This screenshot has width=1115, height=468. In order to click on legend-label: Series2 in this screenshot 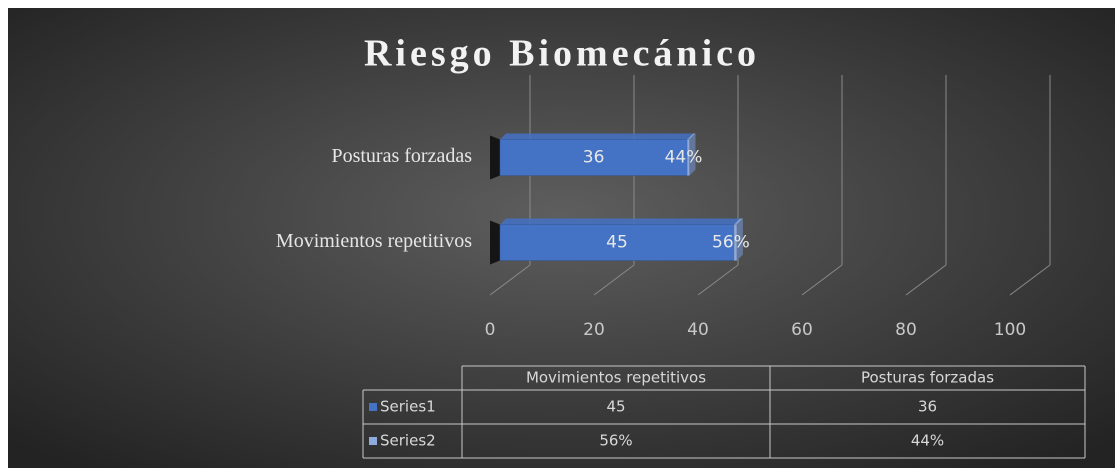, I will do `click(408, 441)`.